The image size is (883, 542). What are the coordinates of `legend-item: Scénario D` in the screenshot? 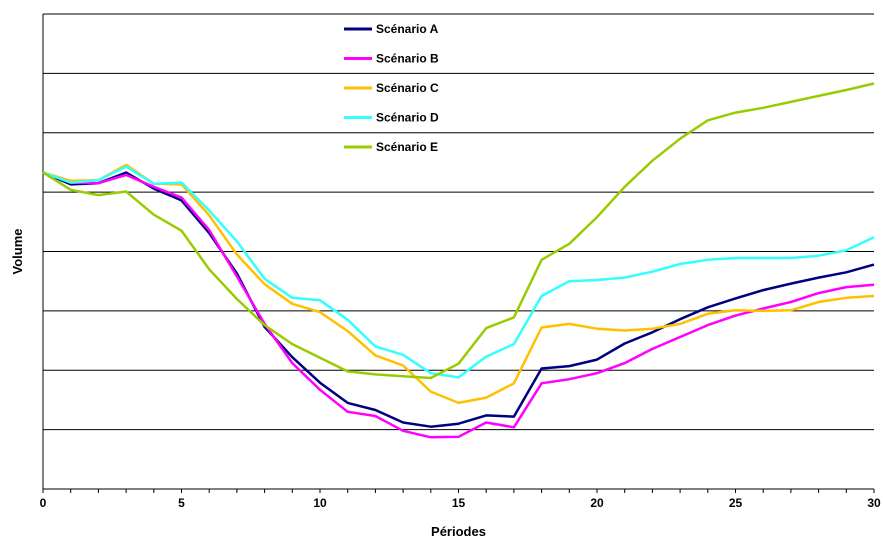 It's located at (391, 118).